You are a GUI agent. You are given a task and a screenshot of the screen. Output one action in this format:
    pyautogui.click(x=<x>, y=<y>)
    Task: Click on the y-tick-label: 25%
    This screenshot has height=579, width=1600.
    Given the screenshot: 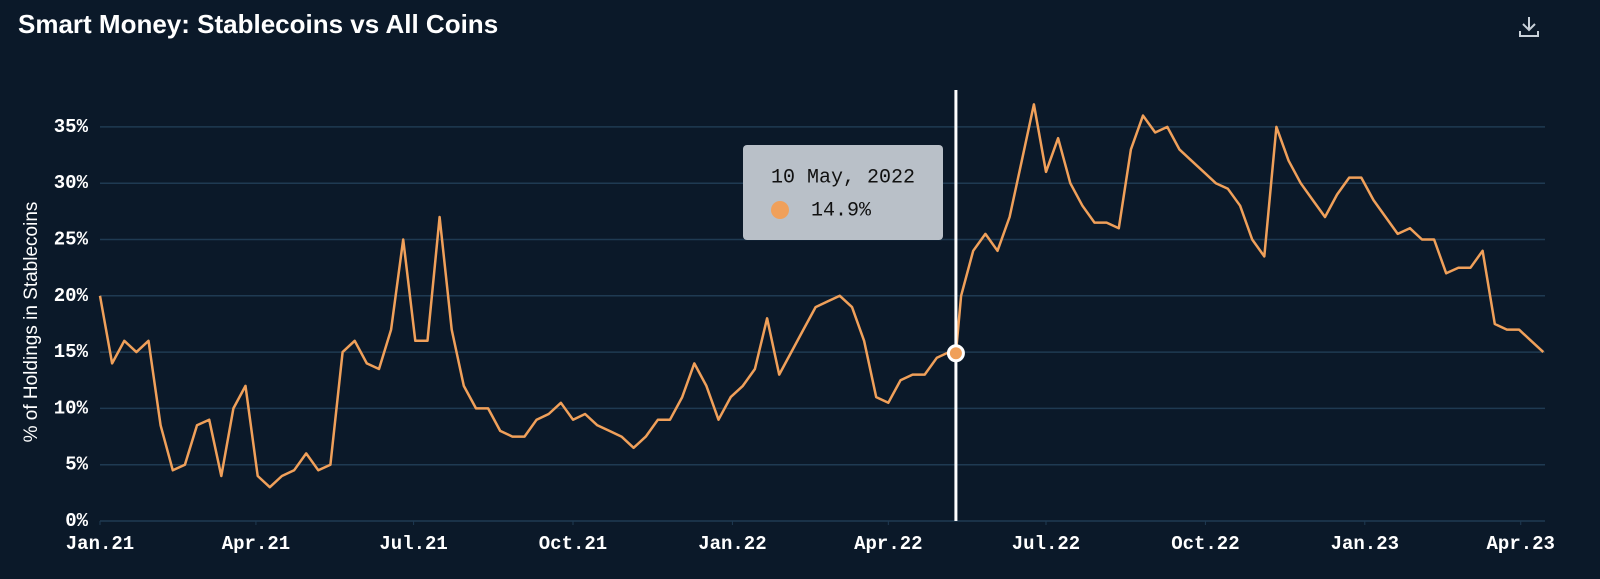 What is the action you would take?
    pyautogui.click(x=71, y=240)
    